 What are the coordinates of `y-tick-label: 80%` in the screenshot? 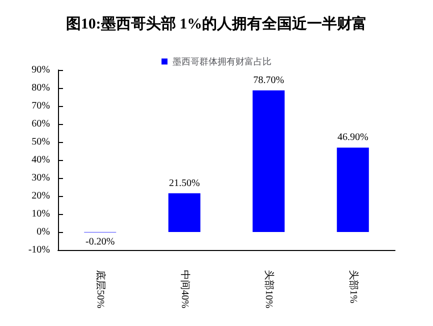 It's located at (41, 88).